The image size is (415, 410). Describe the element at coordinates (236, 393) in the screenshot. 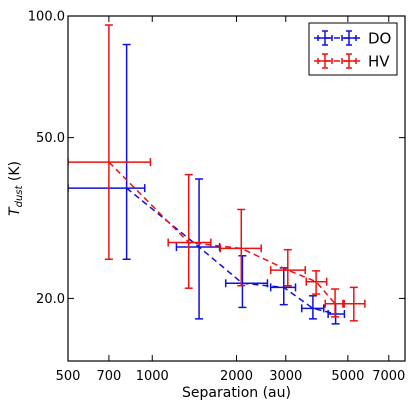

I see `x-axis-label: Separation (au)` at that location.